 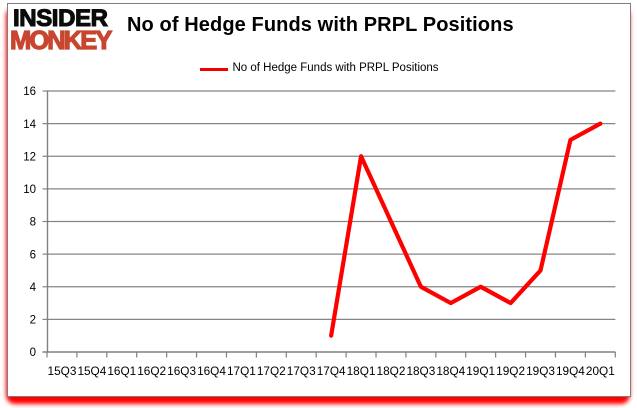 I want to click on svg-text: 14, so click(x=29, y=125).